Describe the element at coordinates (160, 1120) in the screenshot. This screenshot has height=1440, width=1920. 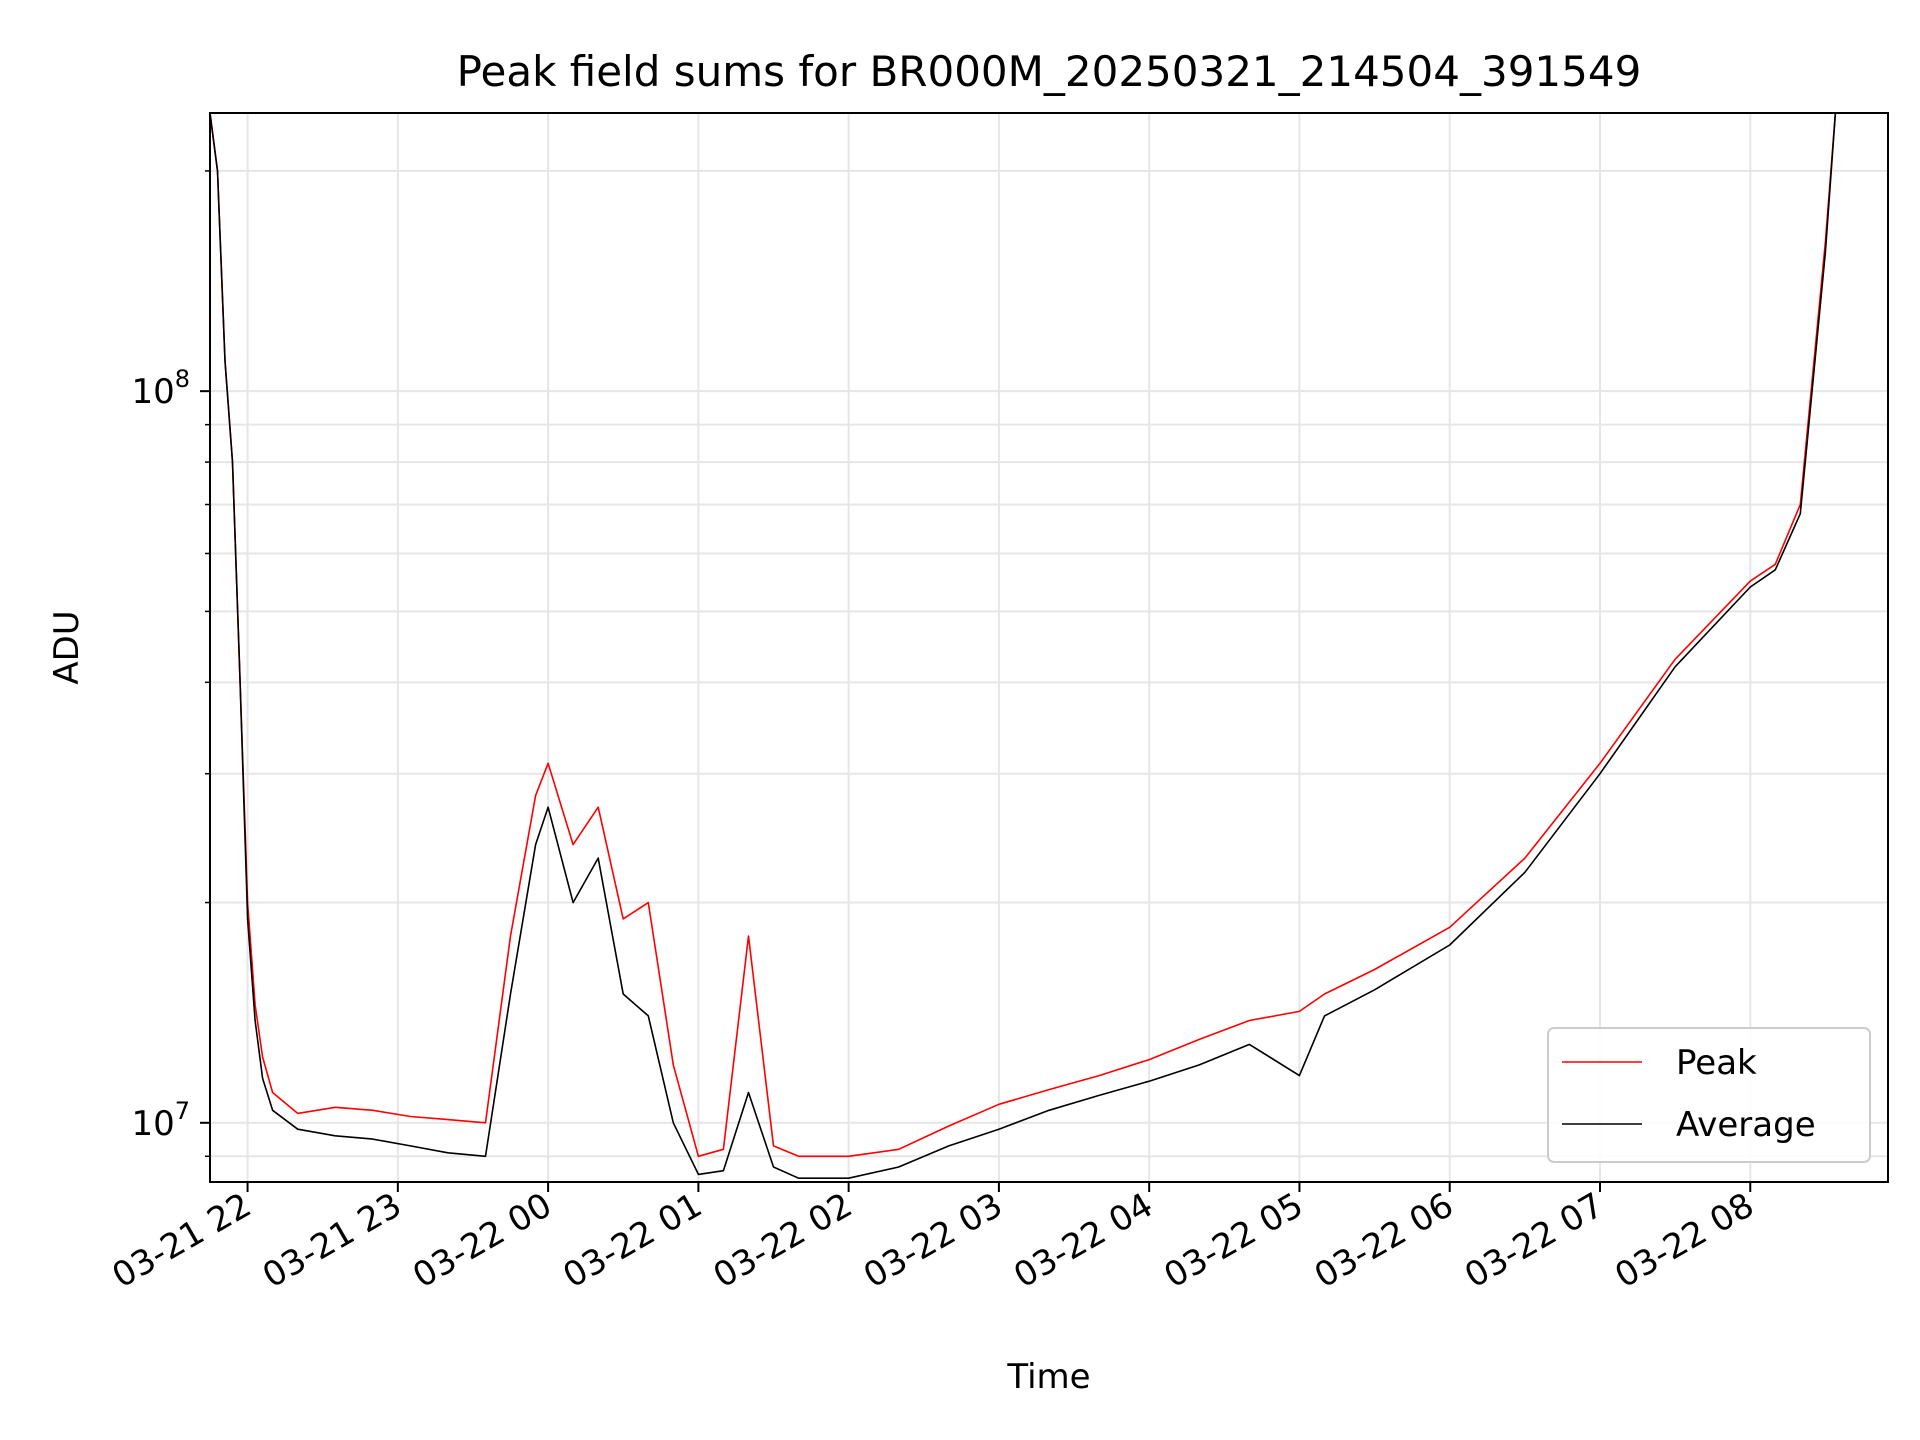
I see `y-tick-label: 10⁷` at that location.